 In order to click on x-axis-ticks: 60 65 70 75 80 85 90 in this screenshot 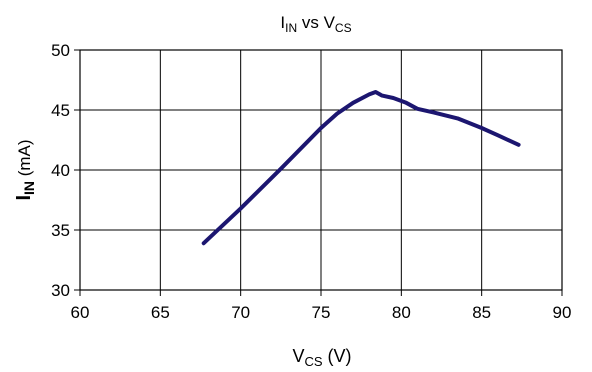, I will do `click(321, 306)`.